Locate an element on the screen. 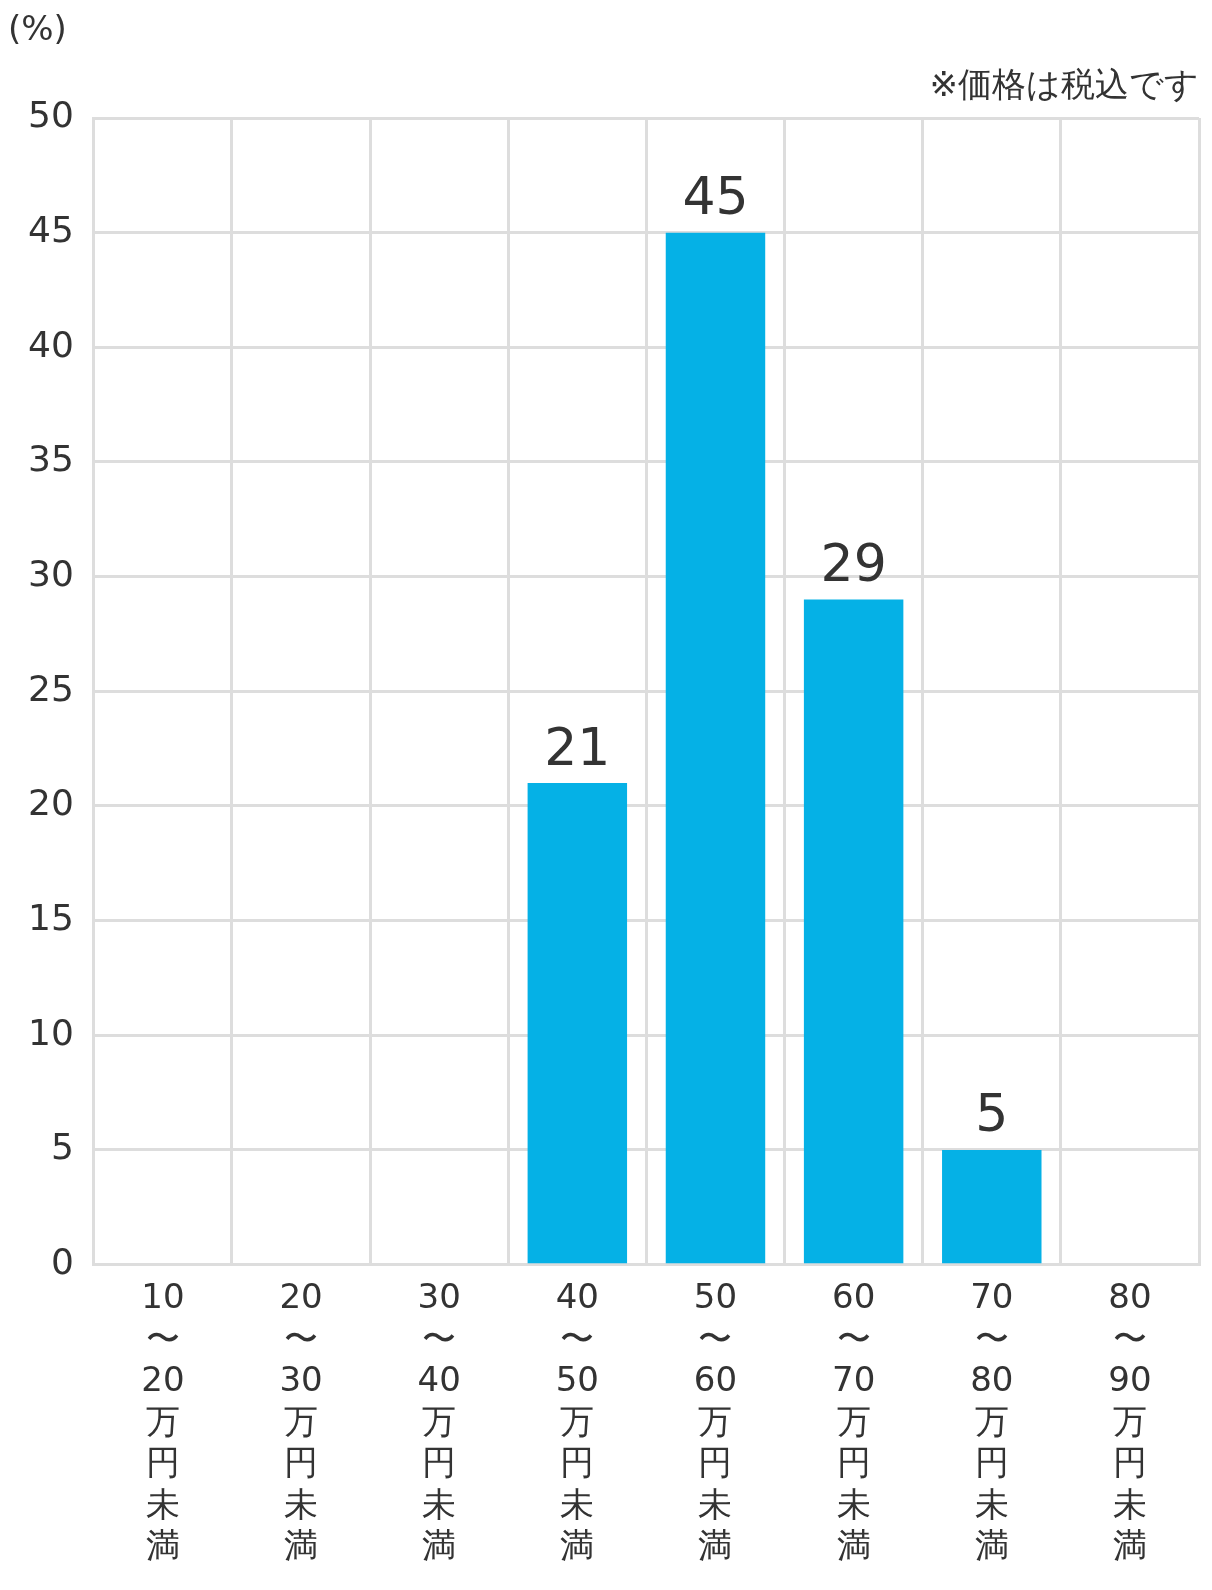 The width and height of the screenshot is (1212, 1590). x-tick-label: 40〜50万円未満 is located at coordinates (577, 1421).